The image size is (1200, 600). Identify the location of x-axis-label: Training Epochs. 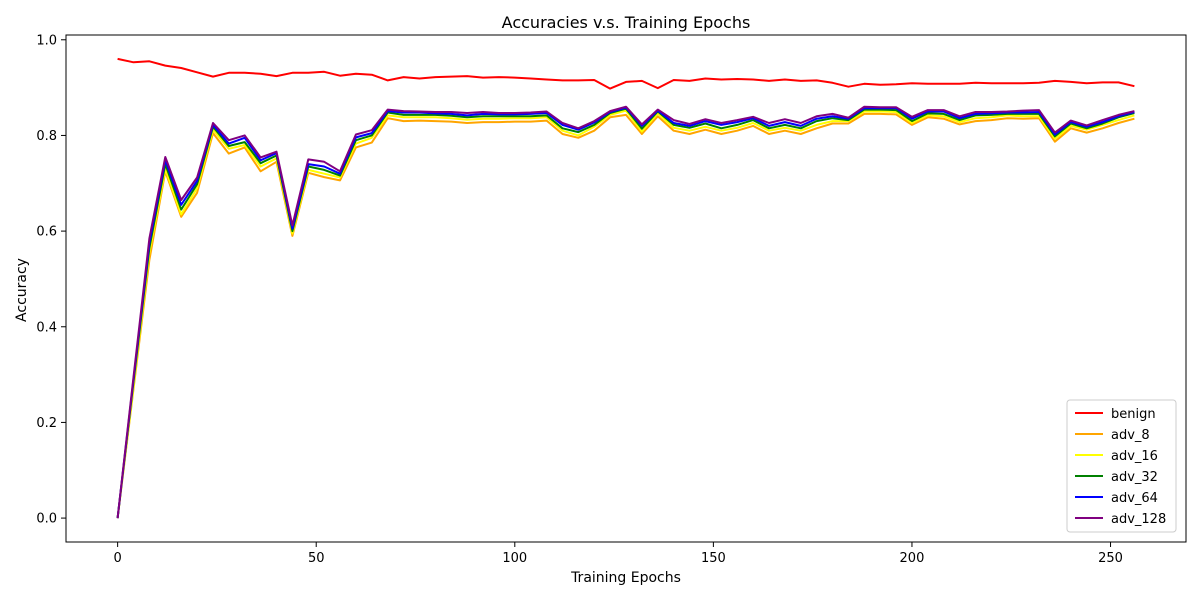
(625, 578).